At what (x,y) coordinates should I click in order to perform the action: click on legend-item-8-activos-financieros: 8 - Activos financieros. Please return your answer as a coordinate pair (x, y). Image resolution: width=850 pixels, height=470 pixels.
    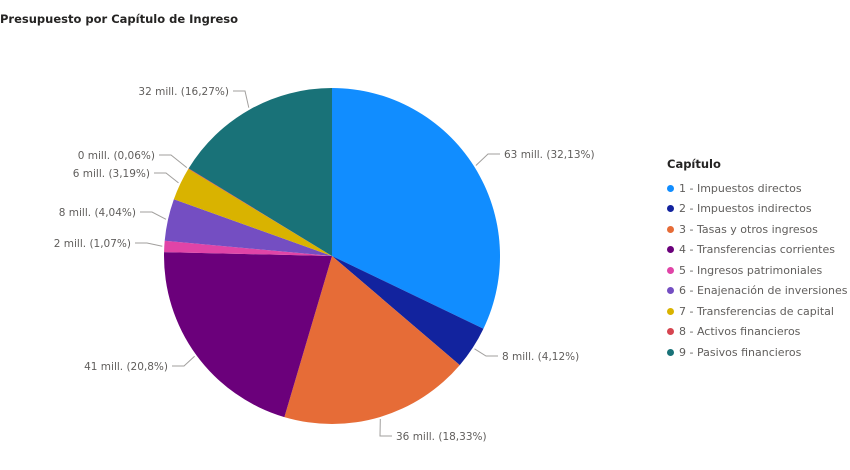
    Looking at the image, I should click on (757, 332).